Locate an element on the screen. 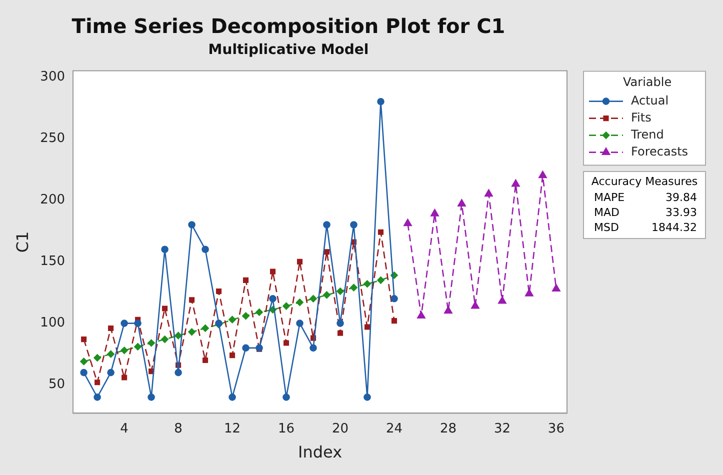  x-axis-title: Index is located at coordinates (320, 452).